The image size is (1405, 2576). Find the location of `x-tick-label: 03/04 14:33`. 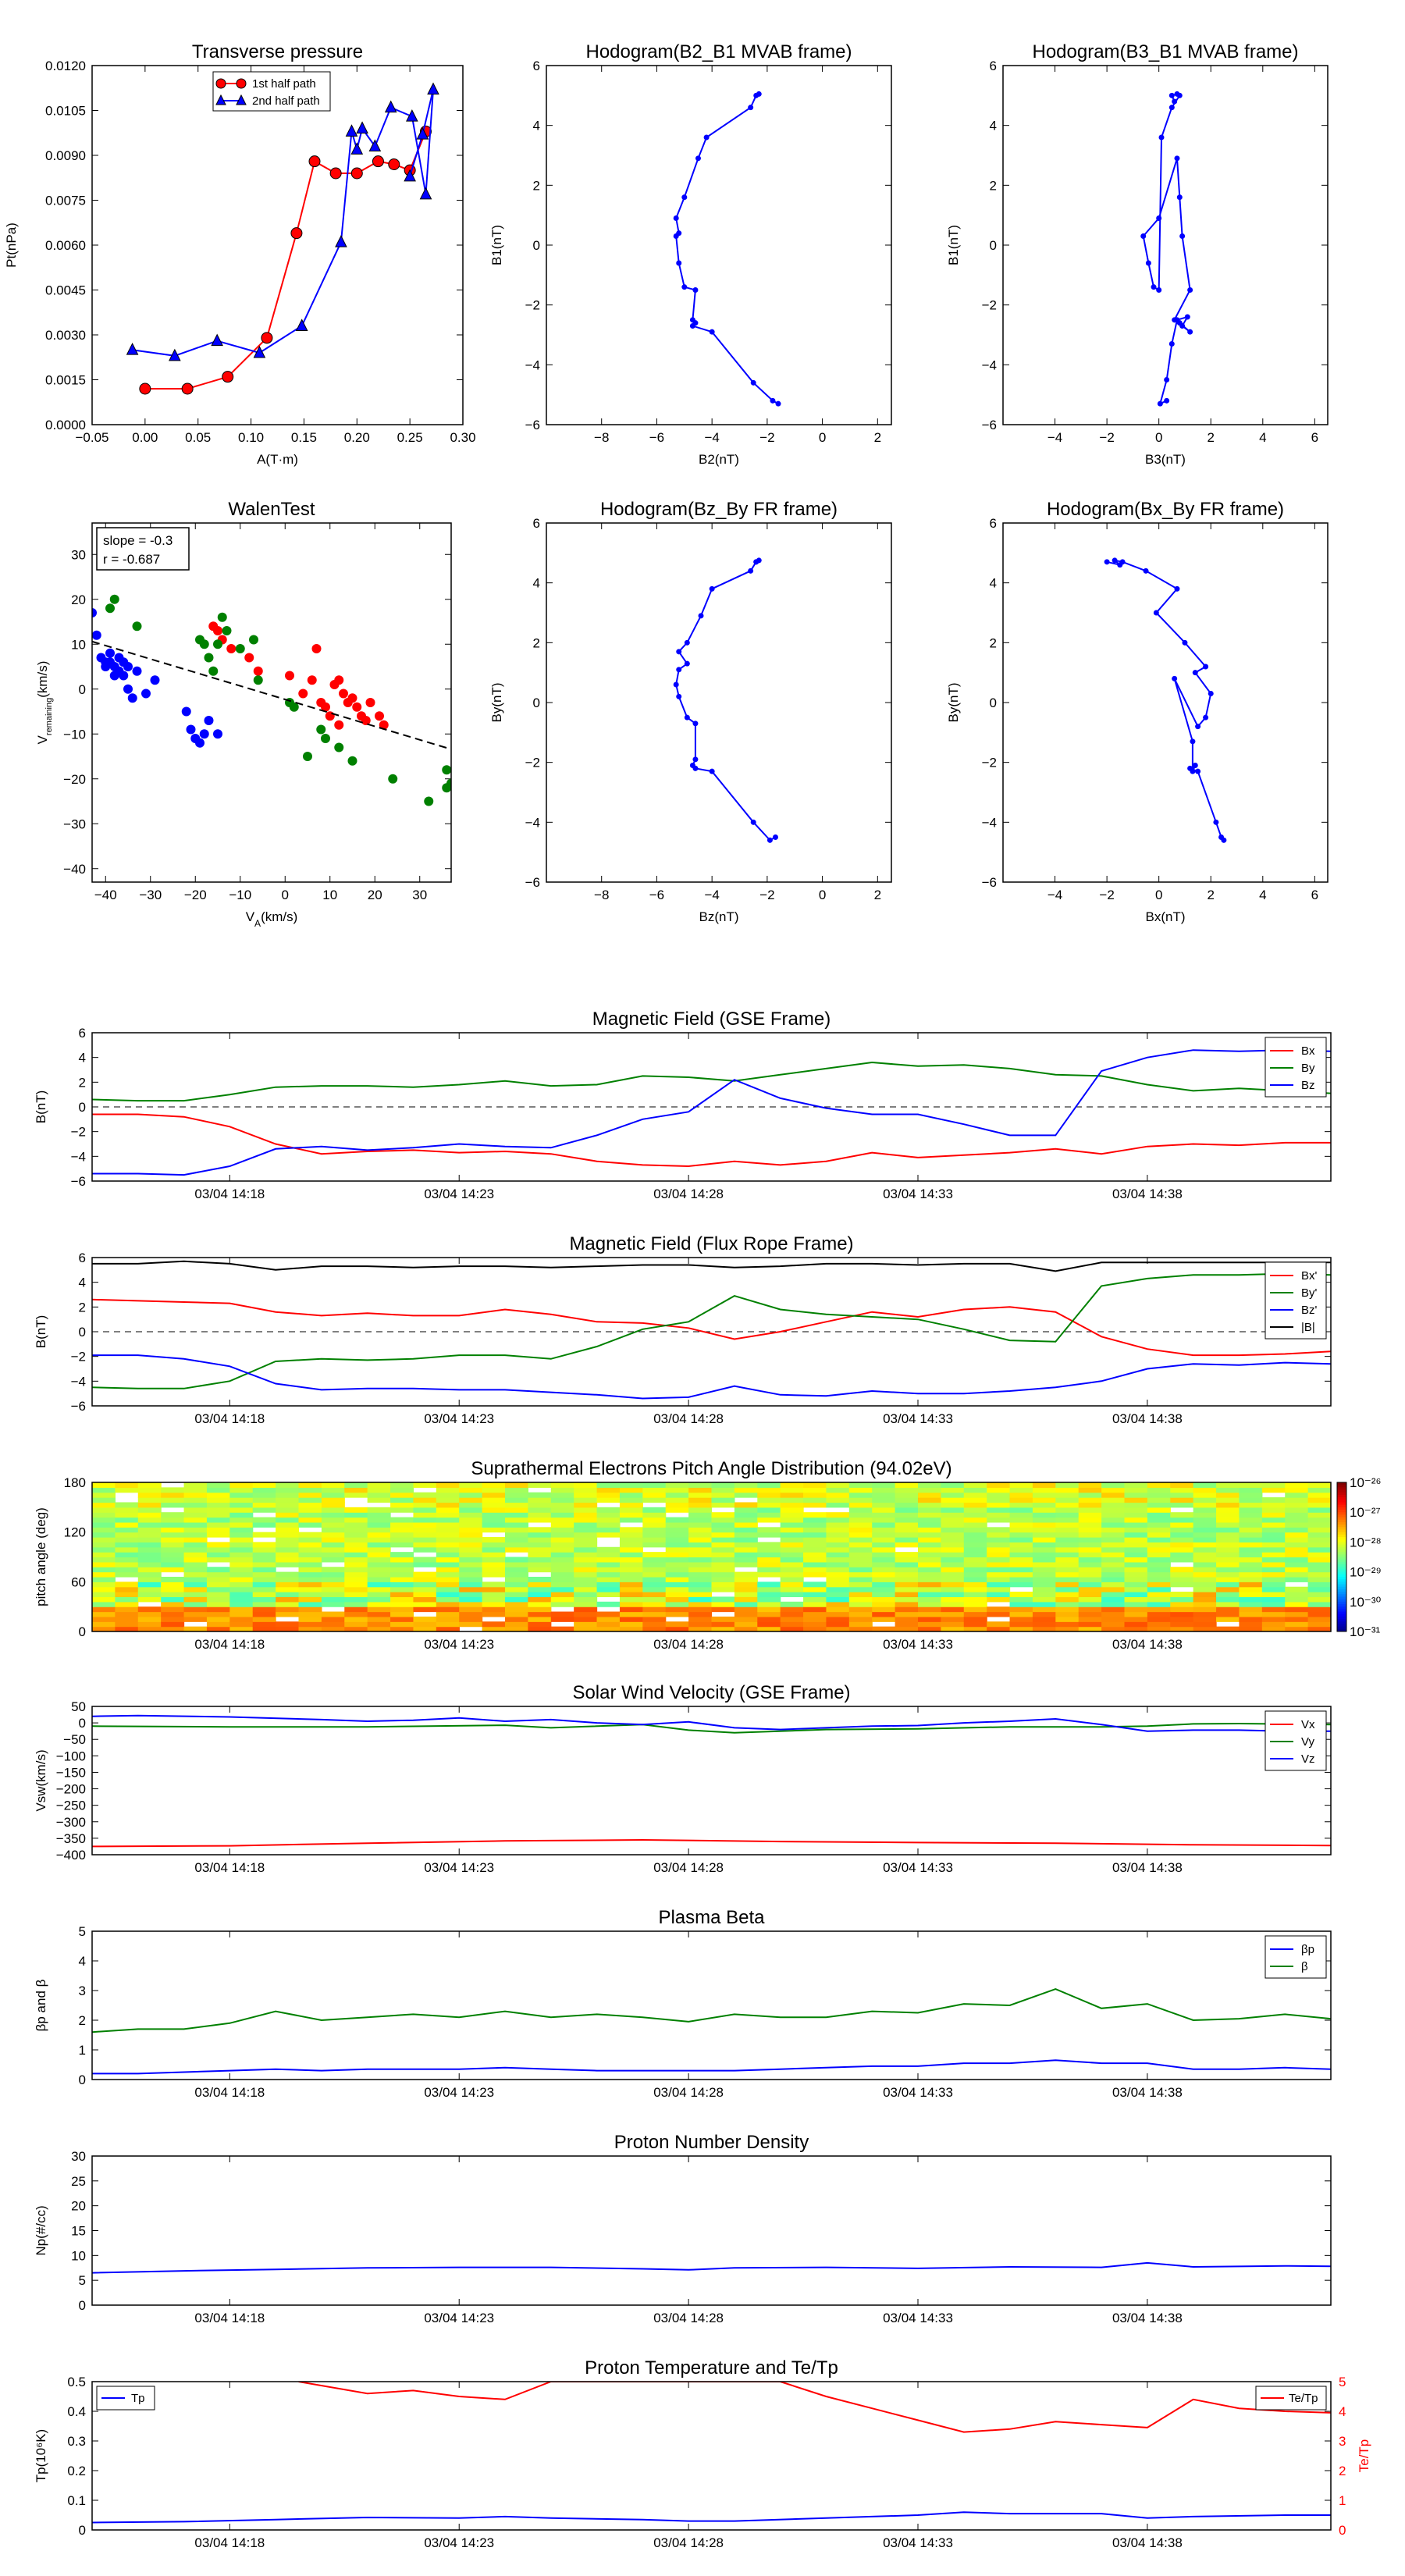

x-tick-label: 03/04 14:33 is located at coordinates (918, 2092).